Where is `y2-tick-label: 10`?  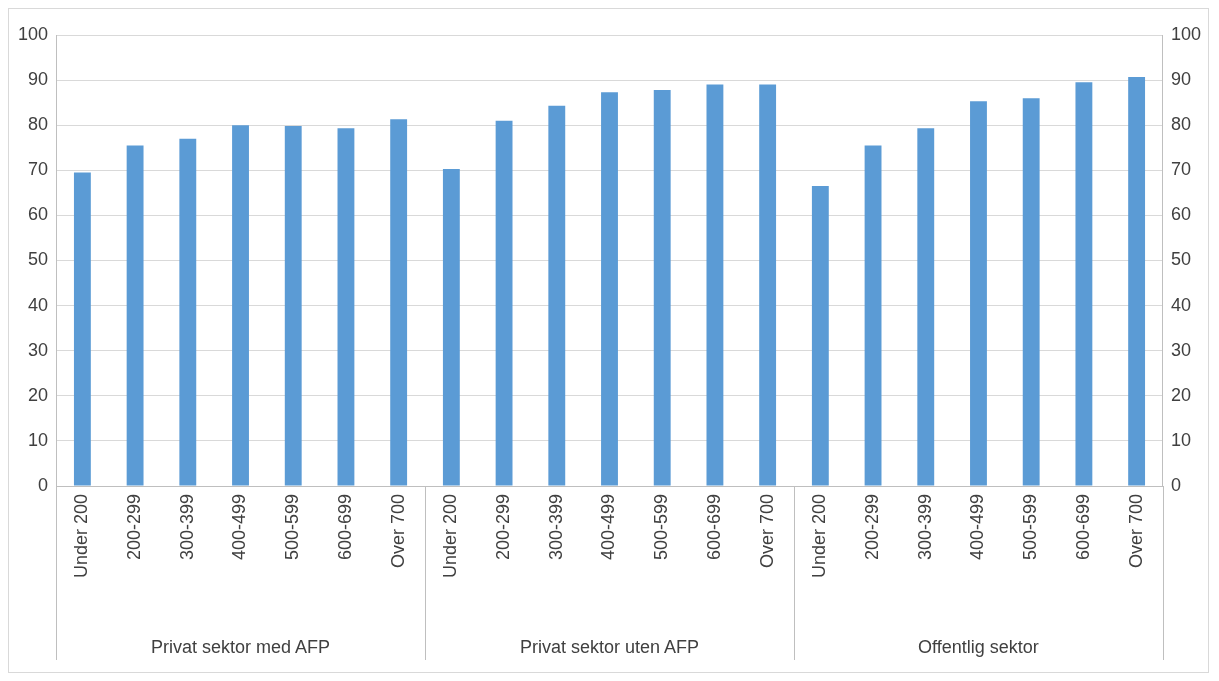 y2-tick-label: 10 is located at coordinates (1180, 439).